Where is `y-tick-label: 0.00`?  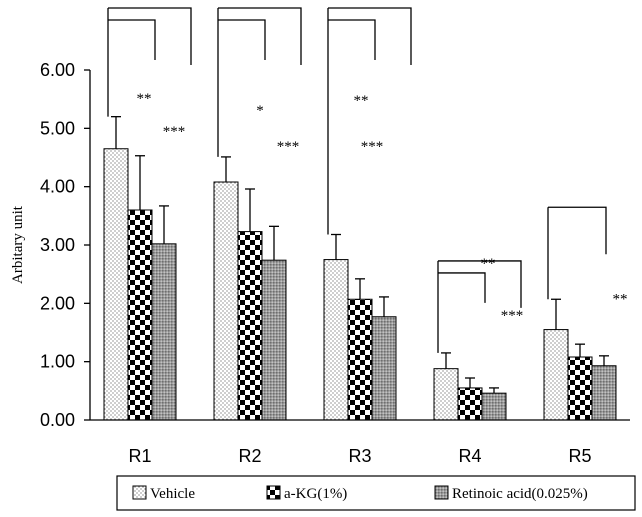 y-tick-label: 0.00 is located at coordinates (57, 420).